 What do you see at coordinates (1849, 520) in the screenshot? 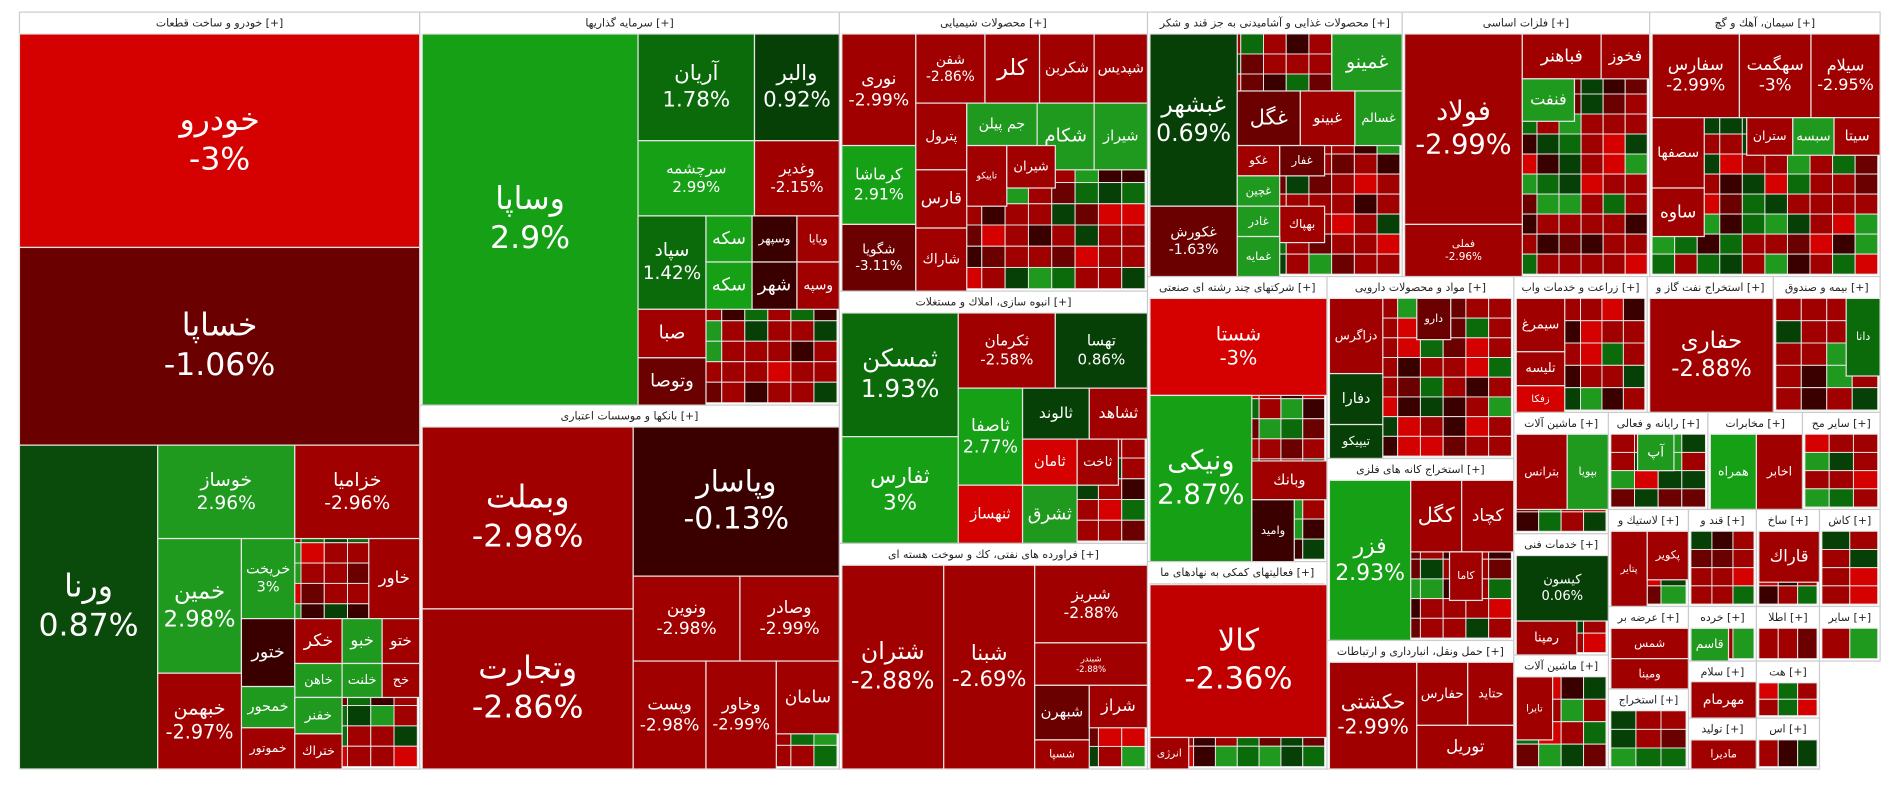
I see `sector-title: کاش [+]` at bounding box center [1849, 520].